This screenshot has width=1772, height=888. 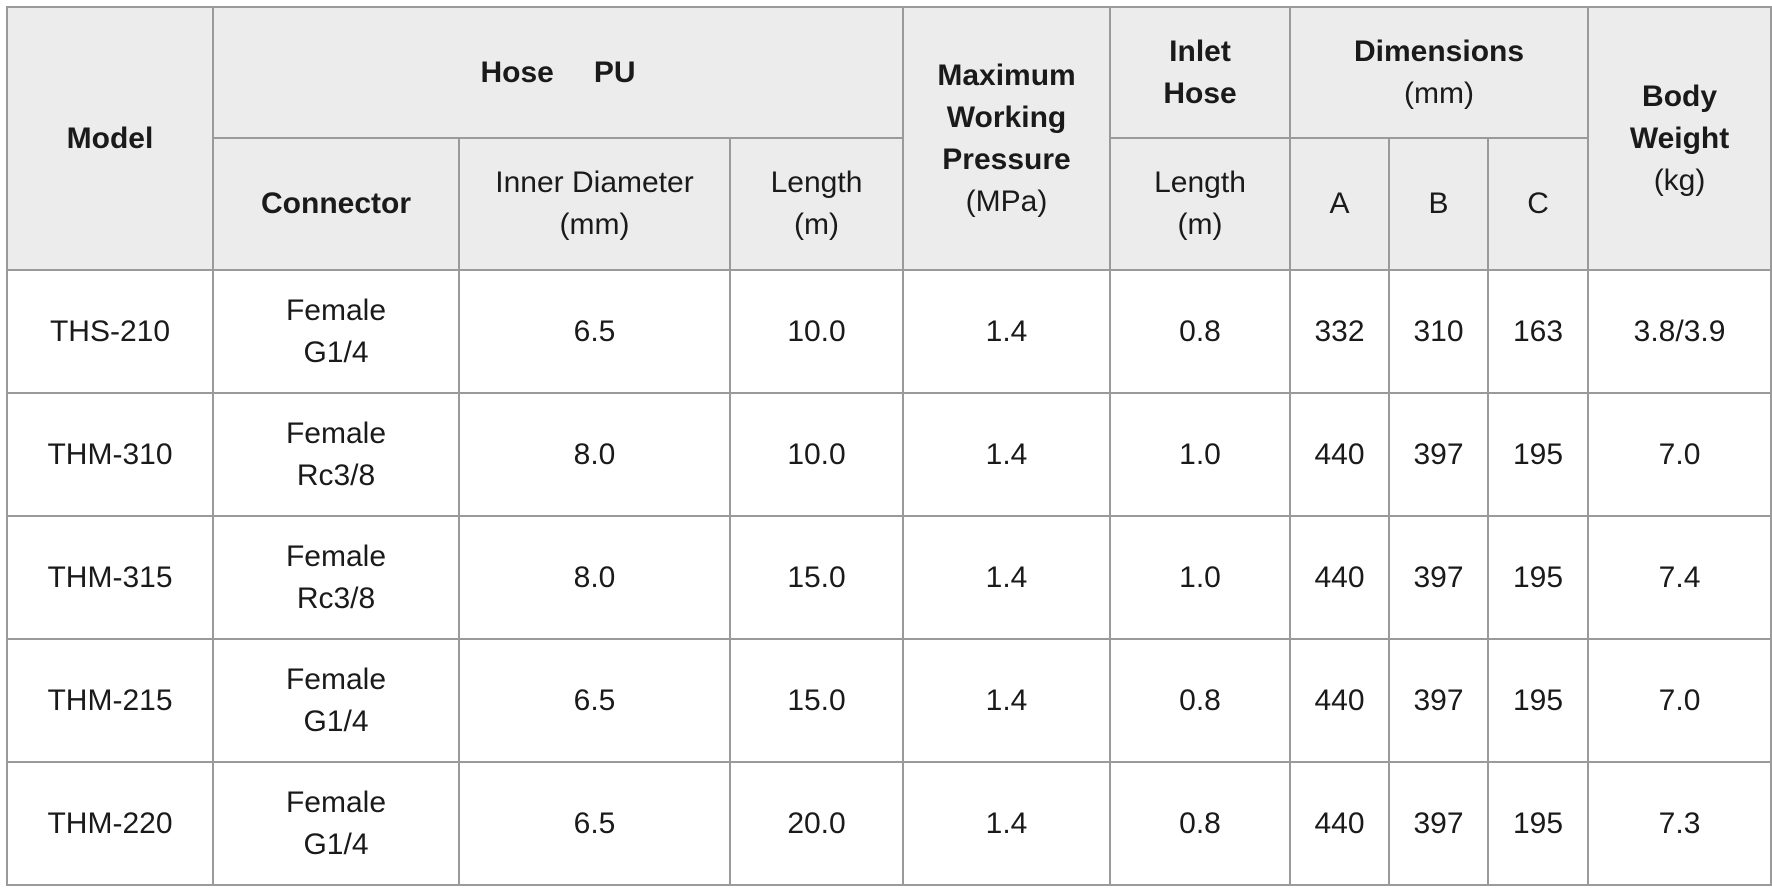 I want to click on table-cell: 1.0, so click(x=1200, y=454).